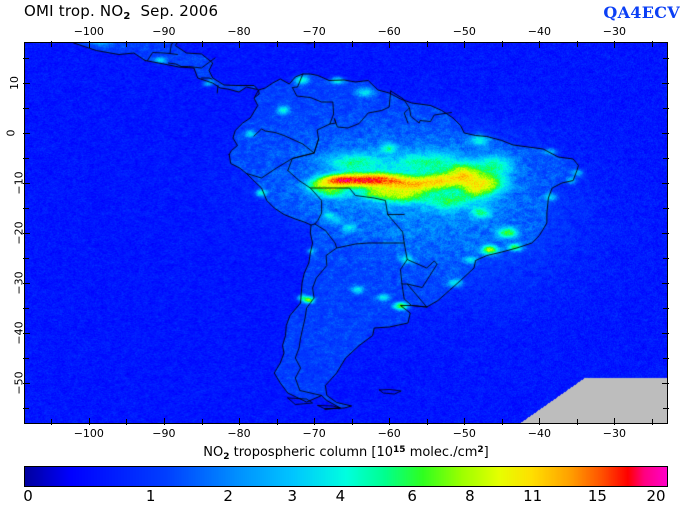  What do you see at coordinates (597, 496) in the screenshot?
I see `colorbar-tick-label: 15` at bounding box center [597, 496].